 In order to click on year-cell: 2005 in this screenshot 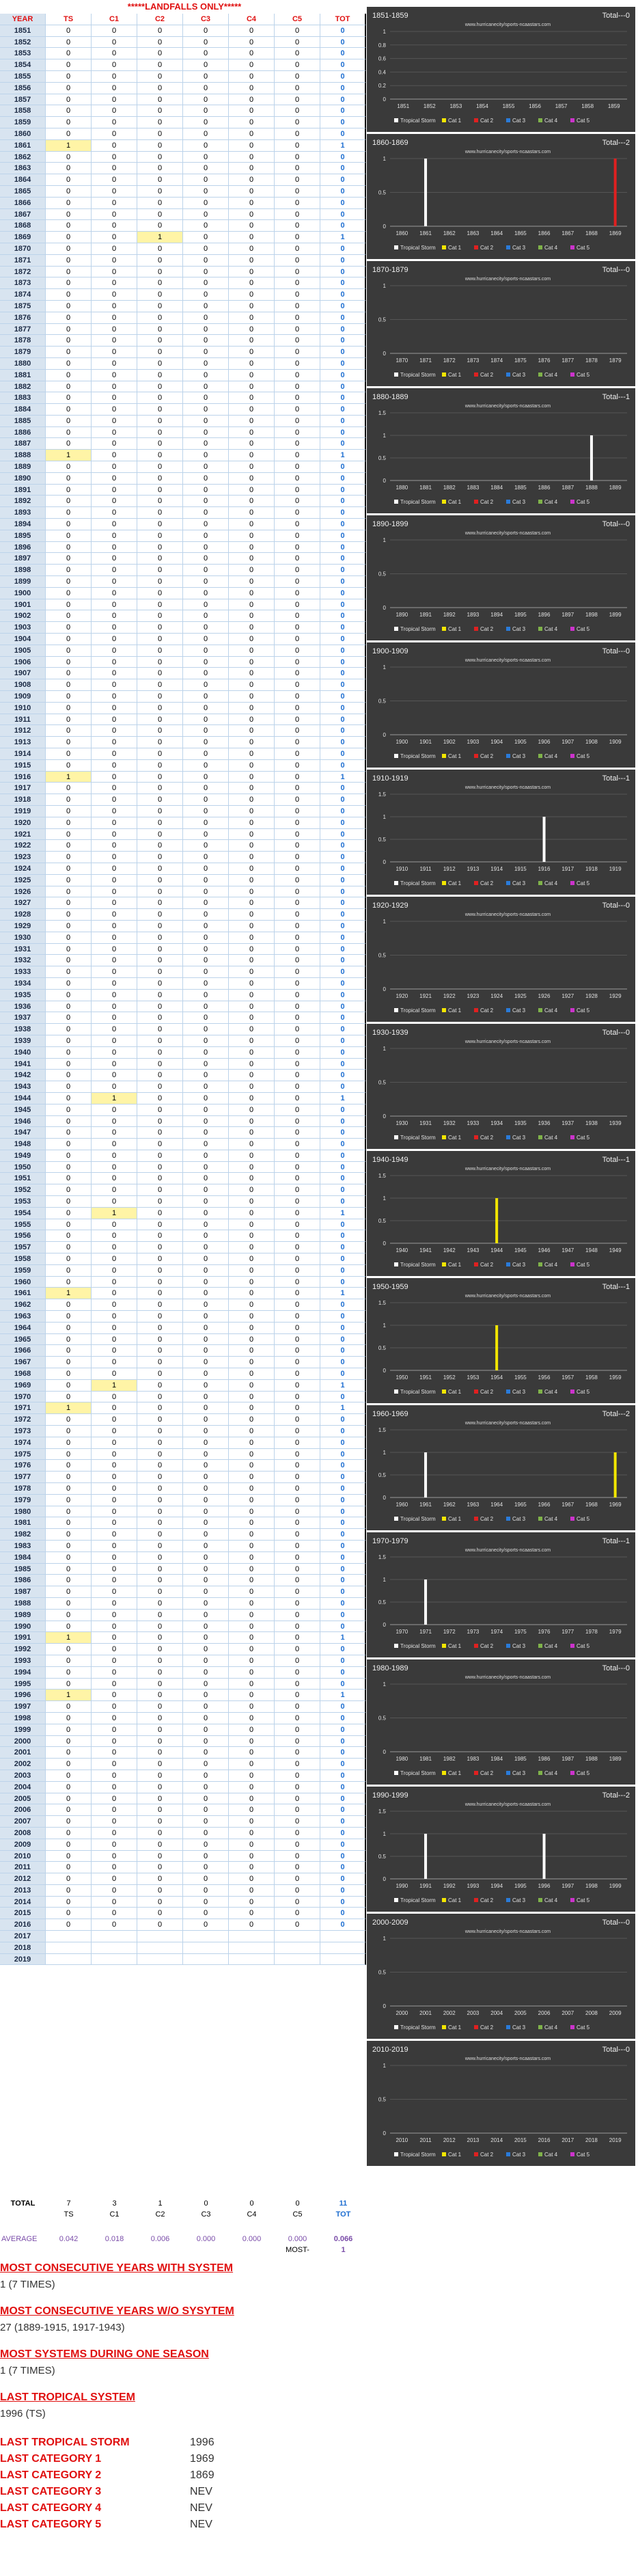, I will do `click(23, 1799)`.